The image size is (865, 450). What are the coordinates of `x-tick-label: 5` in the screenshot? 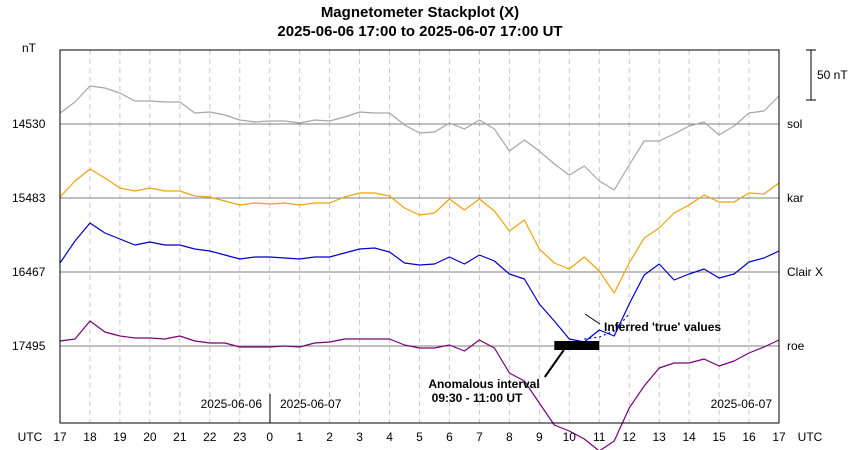 It's located at (419, 437).